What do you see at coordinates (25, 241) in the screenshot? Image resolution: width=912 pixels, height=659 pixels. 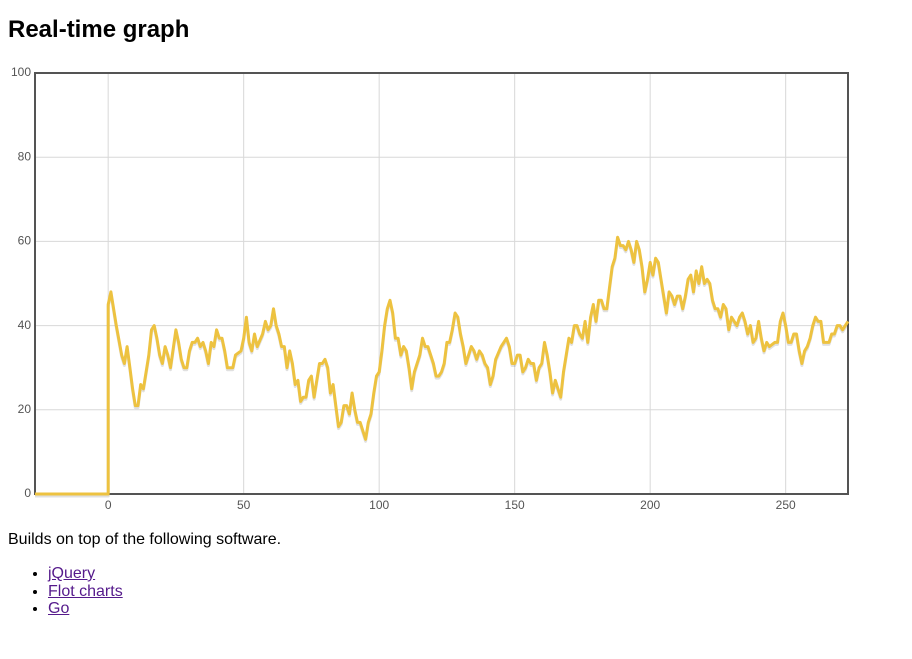 I see `y-tick-label: 60` at bounding box center [25, 241].